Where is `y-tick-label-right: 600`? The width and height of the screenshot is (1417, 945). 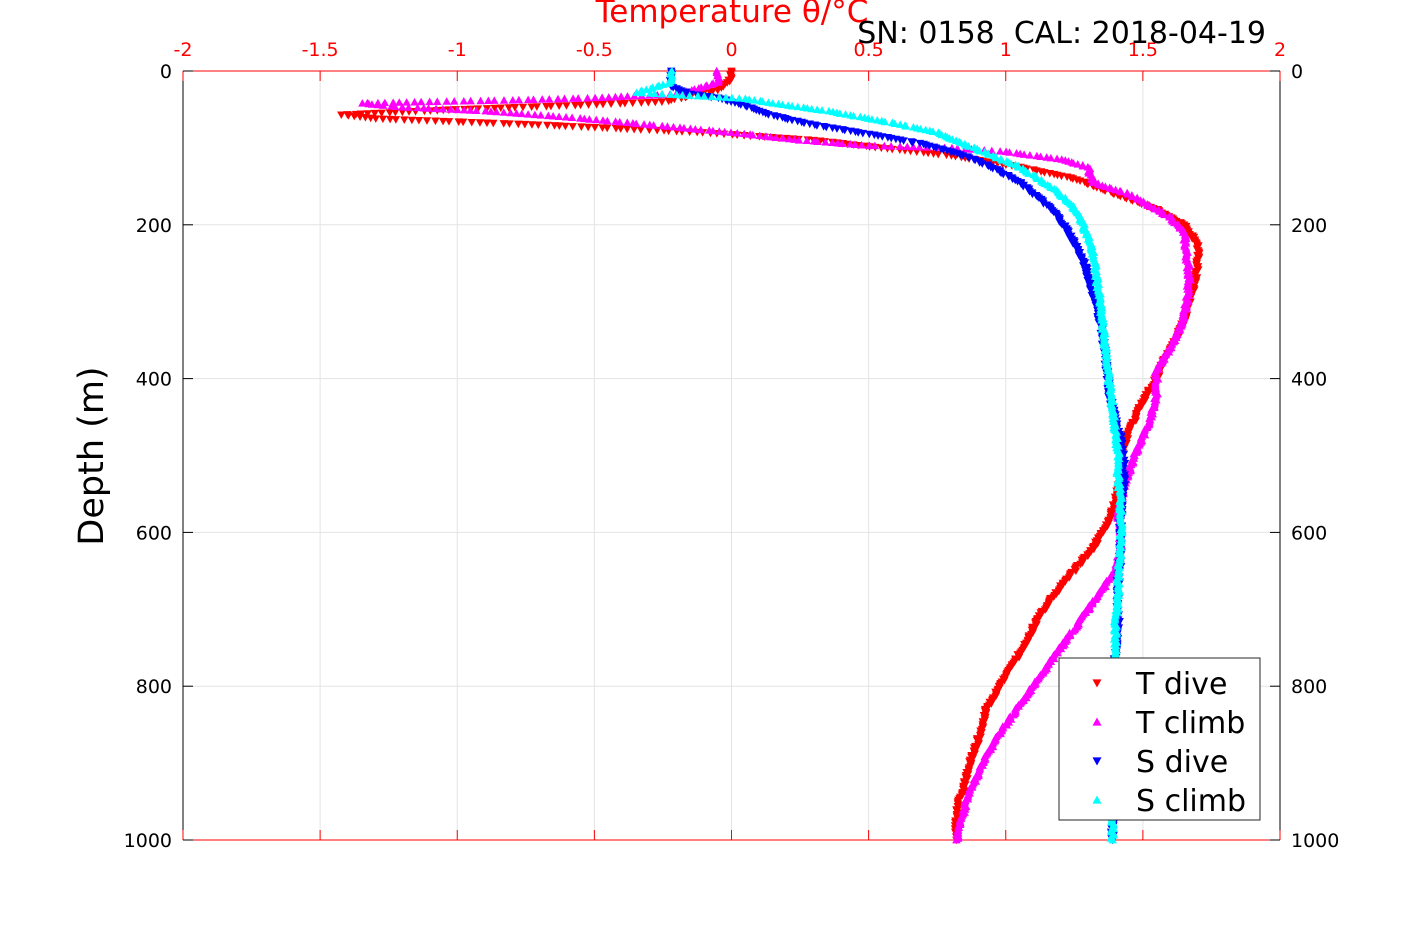
y-tick-label-right: 600 is located at coordinates (1309, 533).